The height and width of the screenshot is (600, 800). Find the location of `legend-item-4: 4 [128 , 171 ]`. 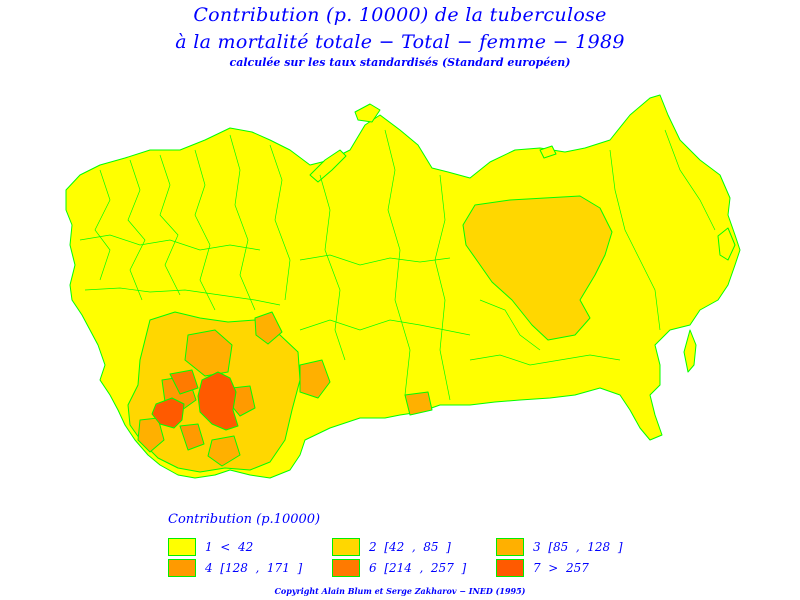

legend-item-4: 4 [128 , 171 ] is located at coordinates (235, 568).